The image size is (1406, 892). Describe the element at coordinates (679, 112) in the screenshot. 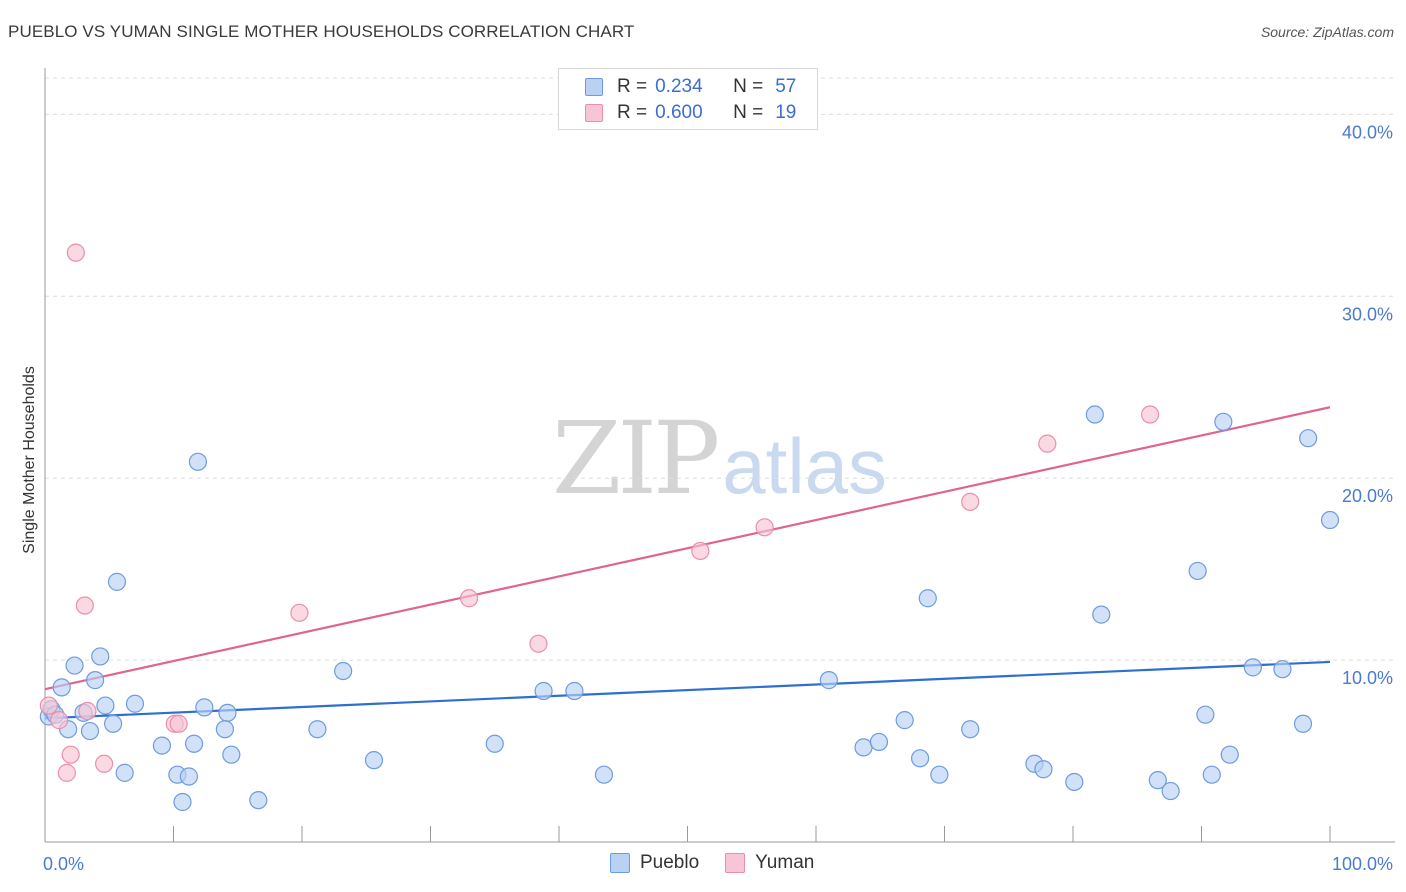

I see `legend-r-value: 0.600` at that location.